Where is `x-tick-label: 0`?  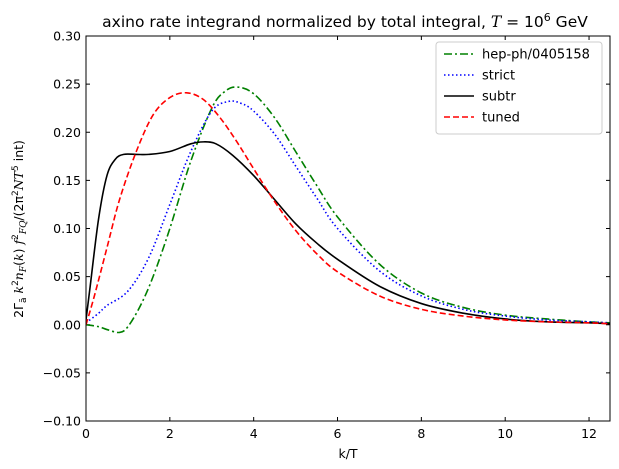 x-tick-label: 0 is located at coordinates (86, 433).